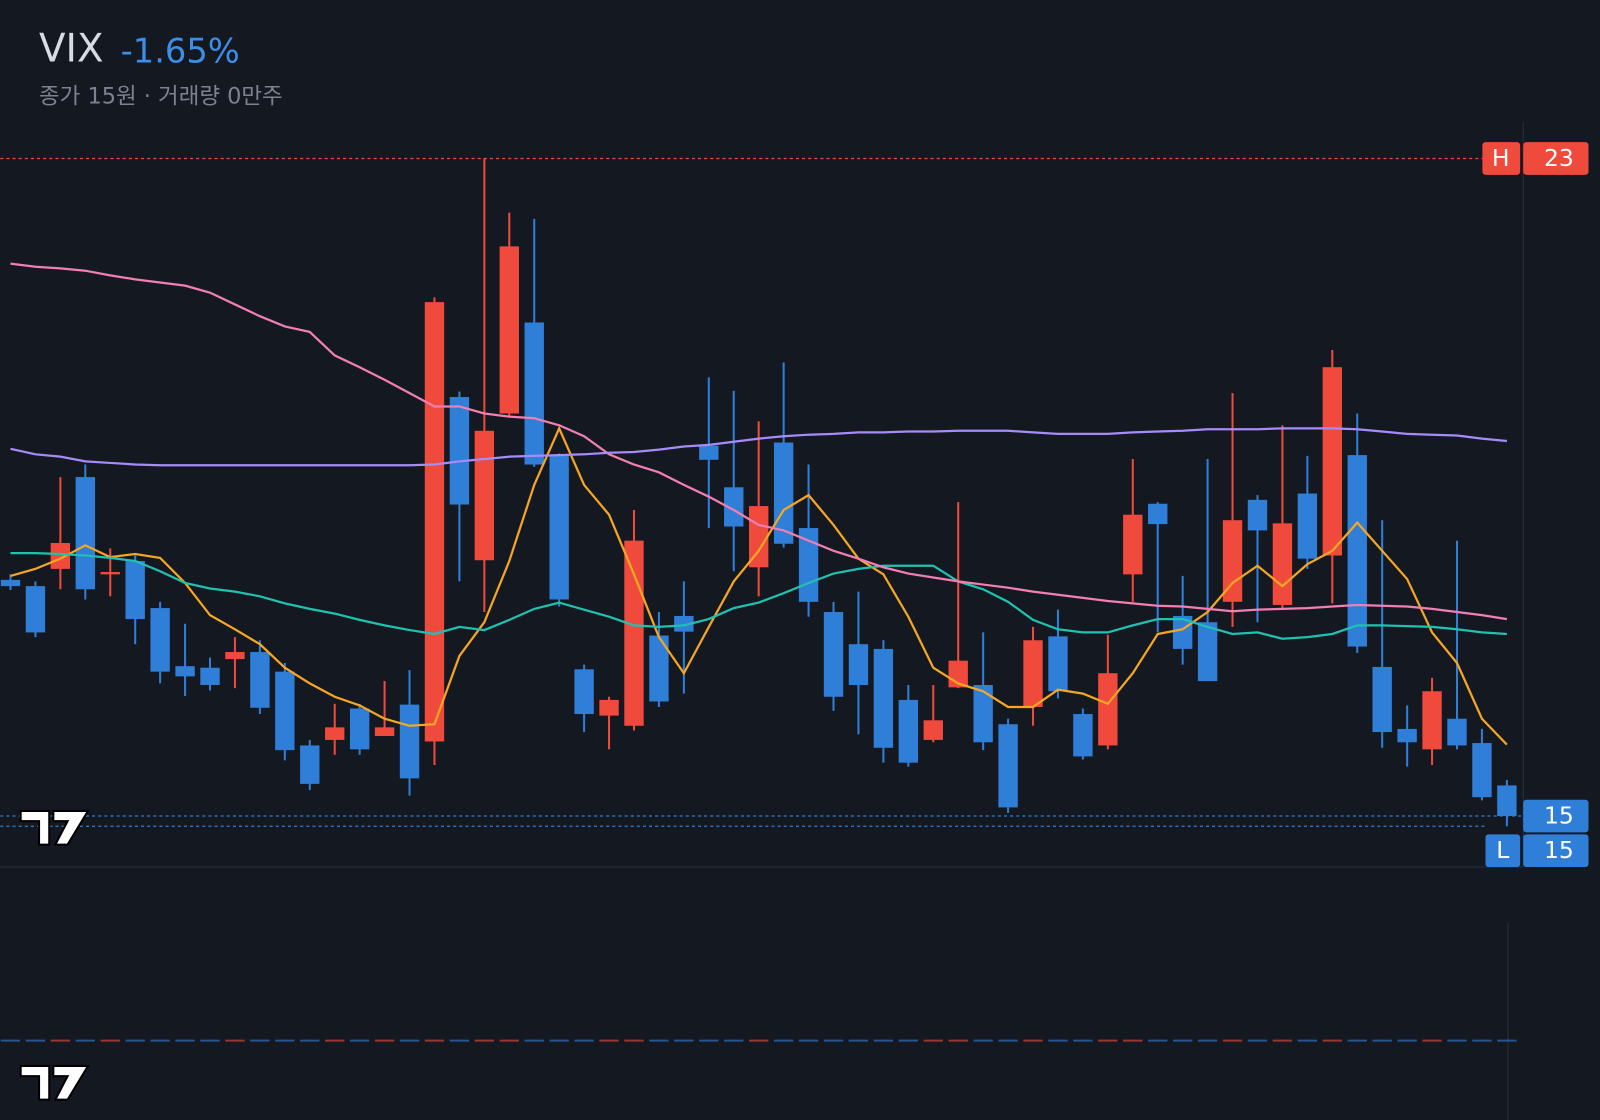 Image resolution: width=1600 pixels, height=1120 pixels. What do you see at coordinates (1559, 850) in the screenshot?
I see `low-value: 15` at bounding box center [1559, 850].